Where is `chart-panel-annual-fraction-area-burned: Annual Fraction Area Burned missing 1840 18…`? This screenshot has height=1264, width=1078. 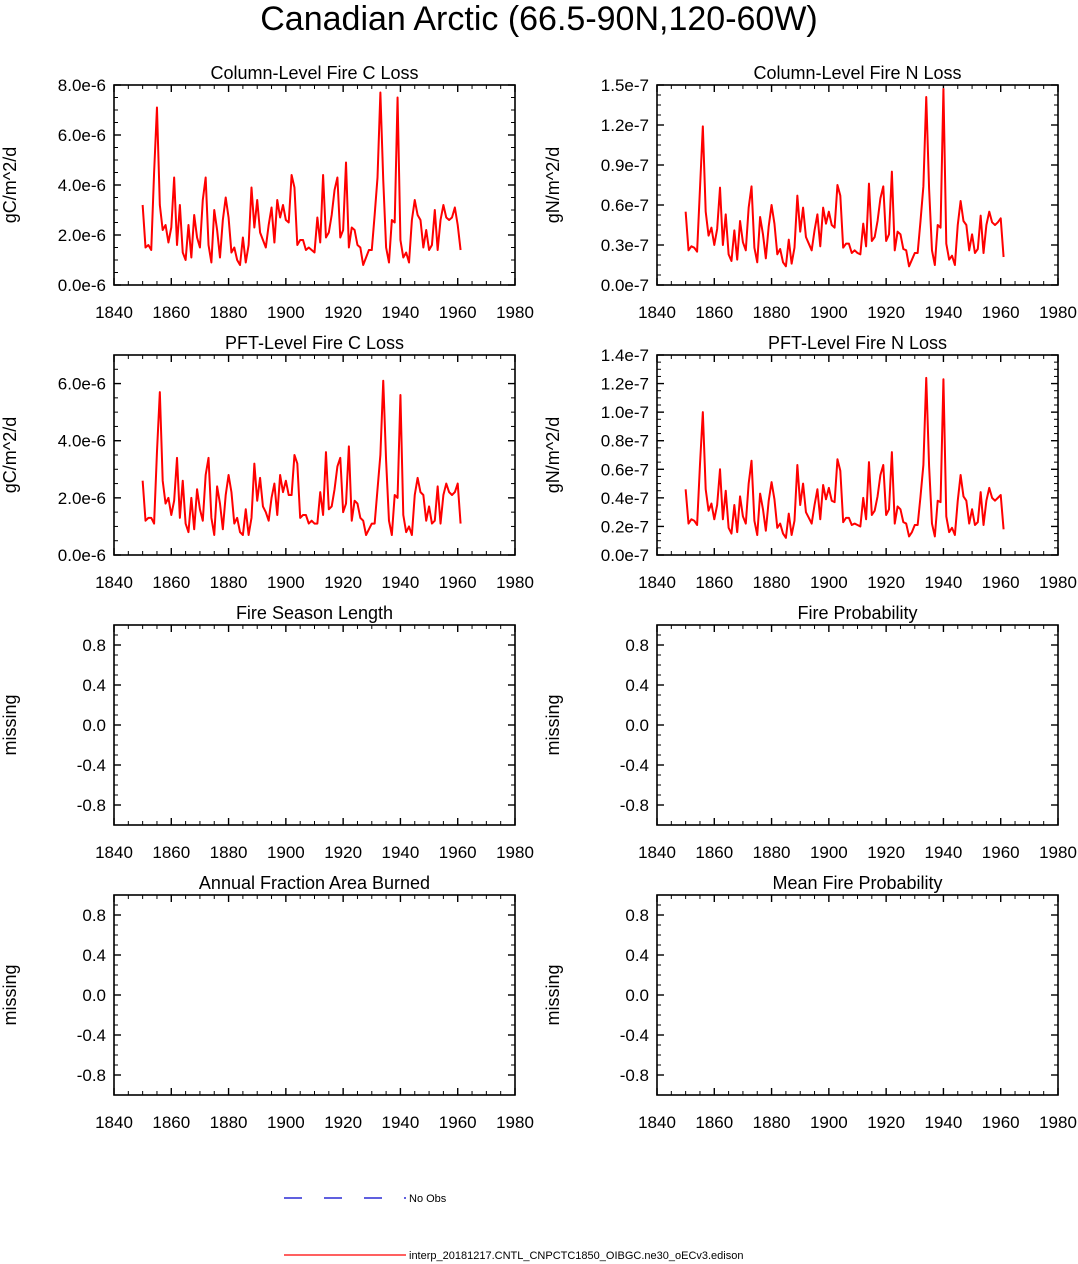
chart-panel-annual-fraction-area-burned: Annual Fraction Area Burned missing 1840 18… is located at coordinates (267, 1002).